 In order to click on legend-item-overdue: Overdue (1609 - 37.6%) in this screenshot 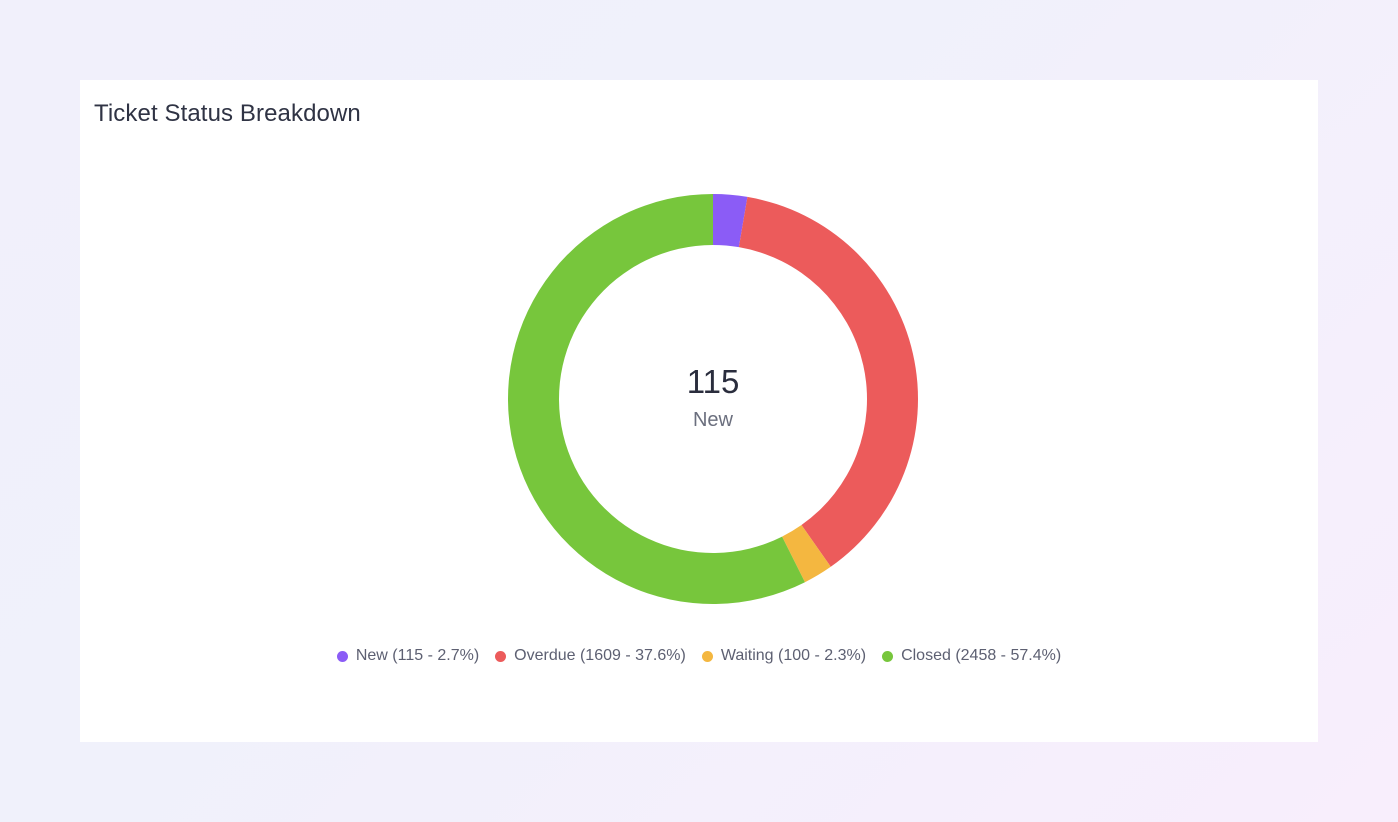, I will do `click(590, 656)`.